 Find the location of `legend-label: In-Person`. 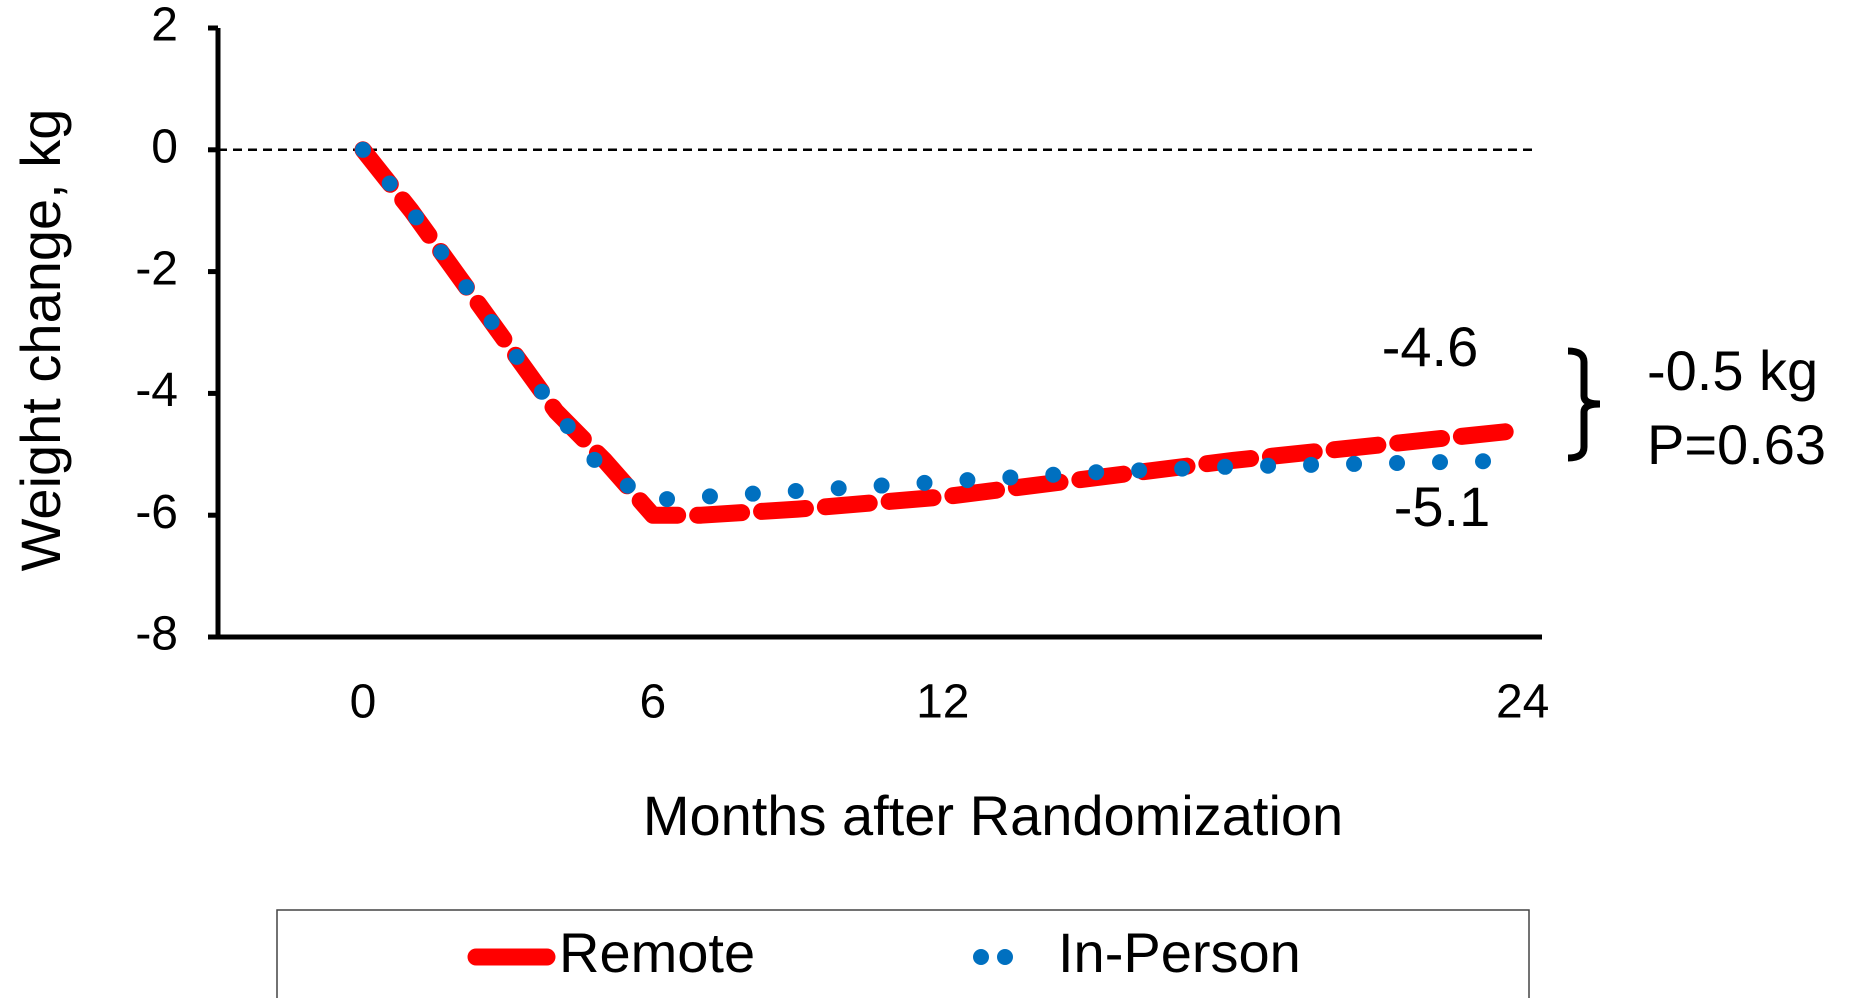

legend-label: In-Person is located at coordinates (1179, 952).